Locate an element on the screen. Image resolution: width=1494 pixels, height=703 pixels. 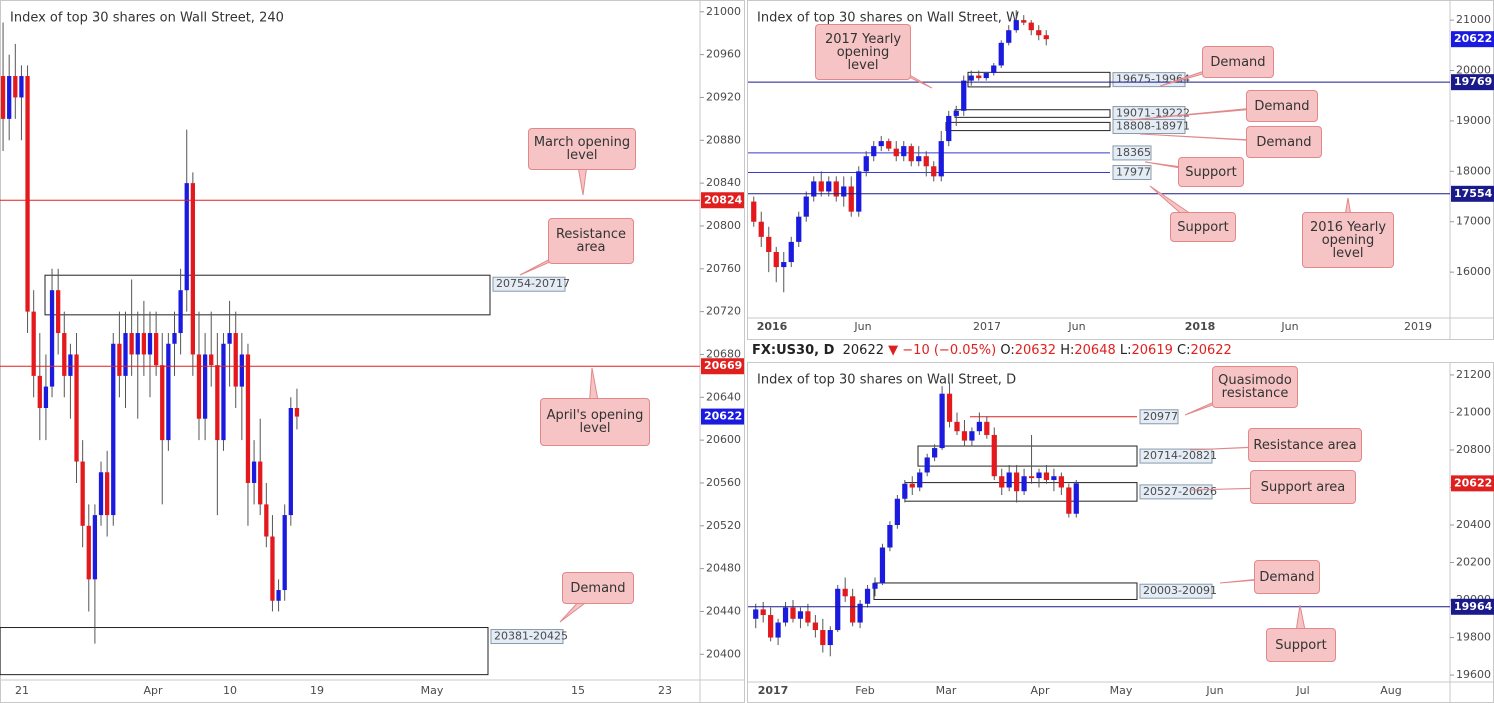
arrow: ▼ is located at coordinates (893, 350).